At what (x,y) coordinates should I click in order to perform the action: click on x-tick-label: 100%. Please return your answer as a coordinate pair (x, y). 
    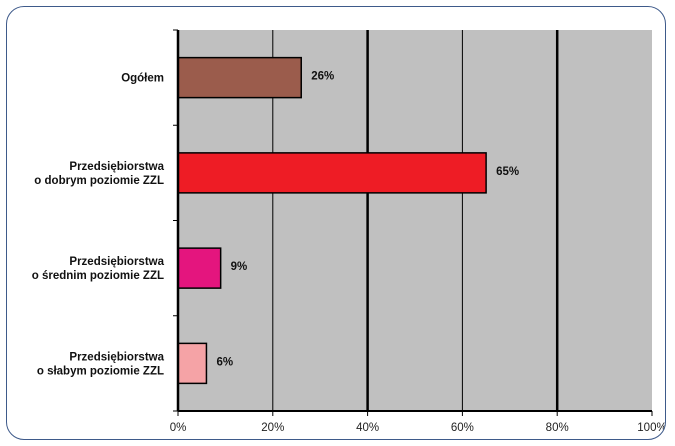
    Looking at the image, I should click on (651, 428).